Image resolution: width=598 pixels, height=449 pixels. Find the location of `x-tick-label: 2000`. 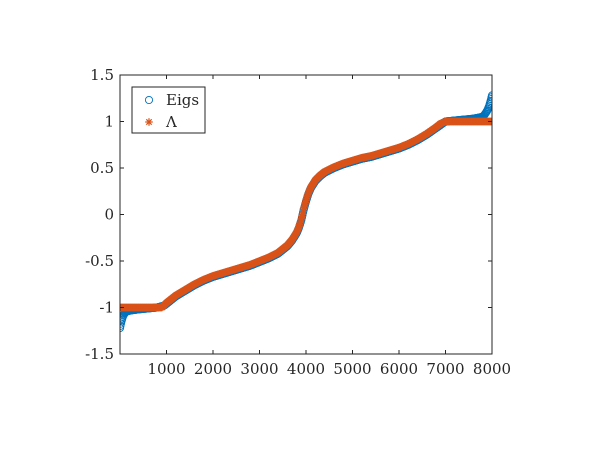

x-tick-label: 2000 is located at coordinates (213, 369).